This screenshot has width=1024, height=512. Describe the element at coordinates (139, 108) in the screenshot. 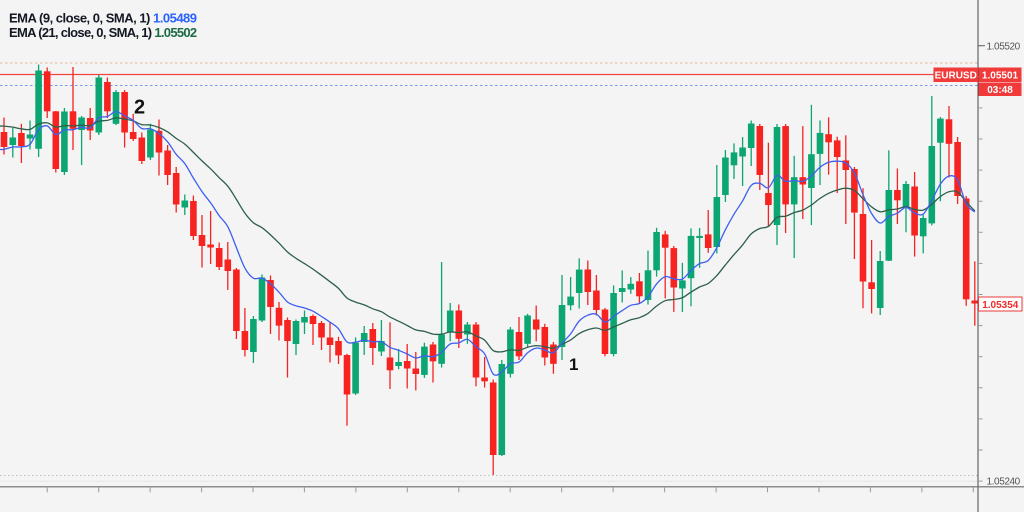

I see `svg-text: 2` at that location.